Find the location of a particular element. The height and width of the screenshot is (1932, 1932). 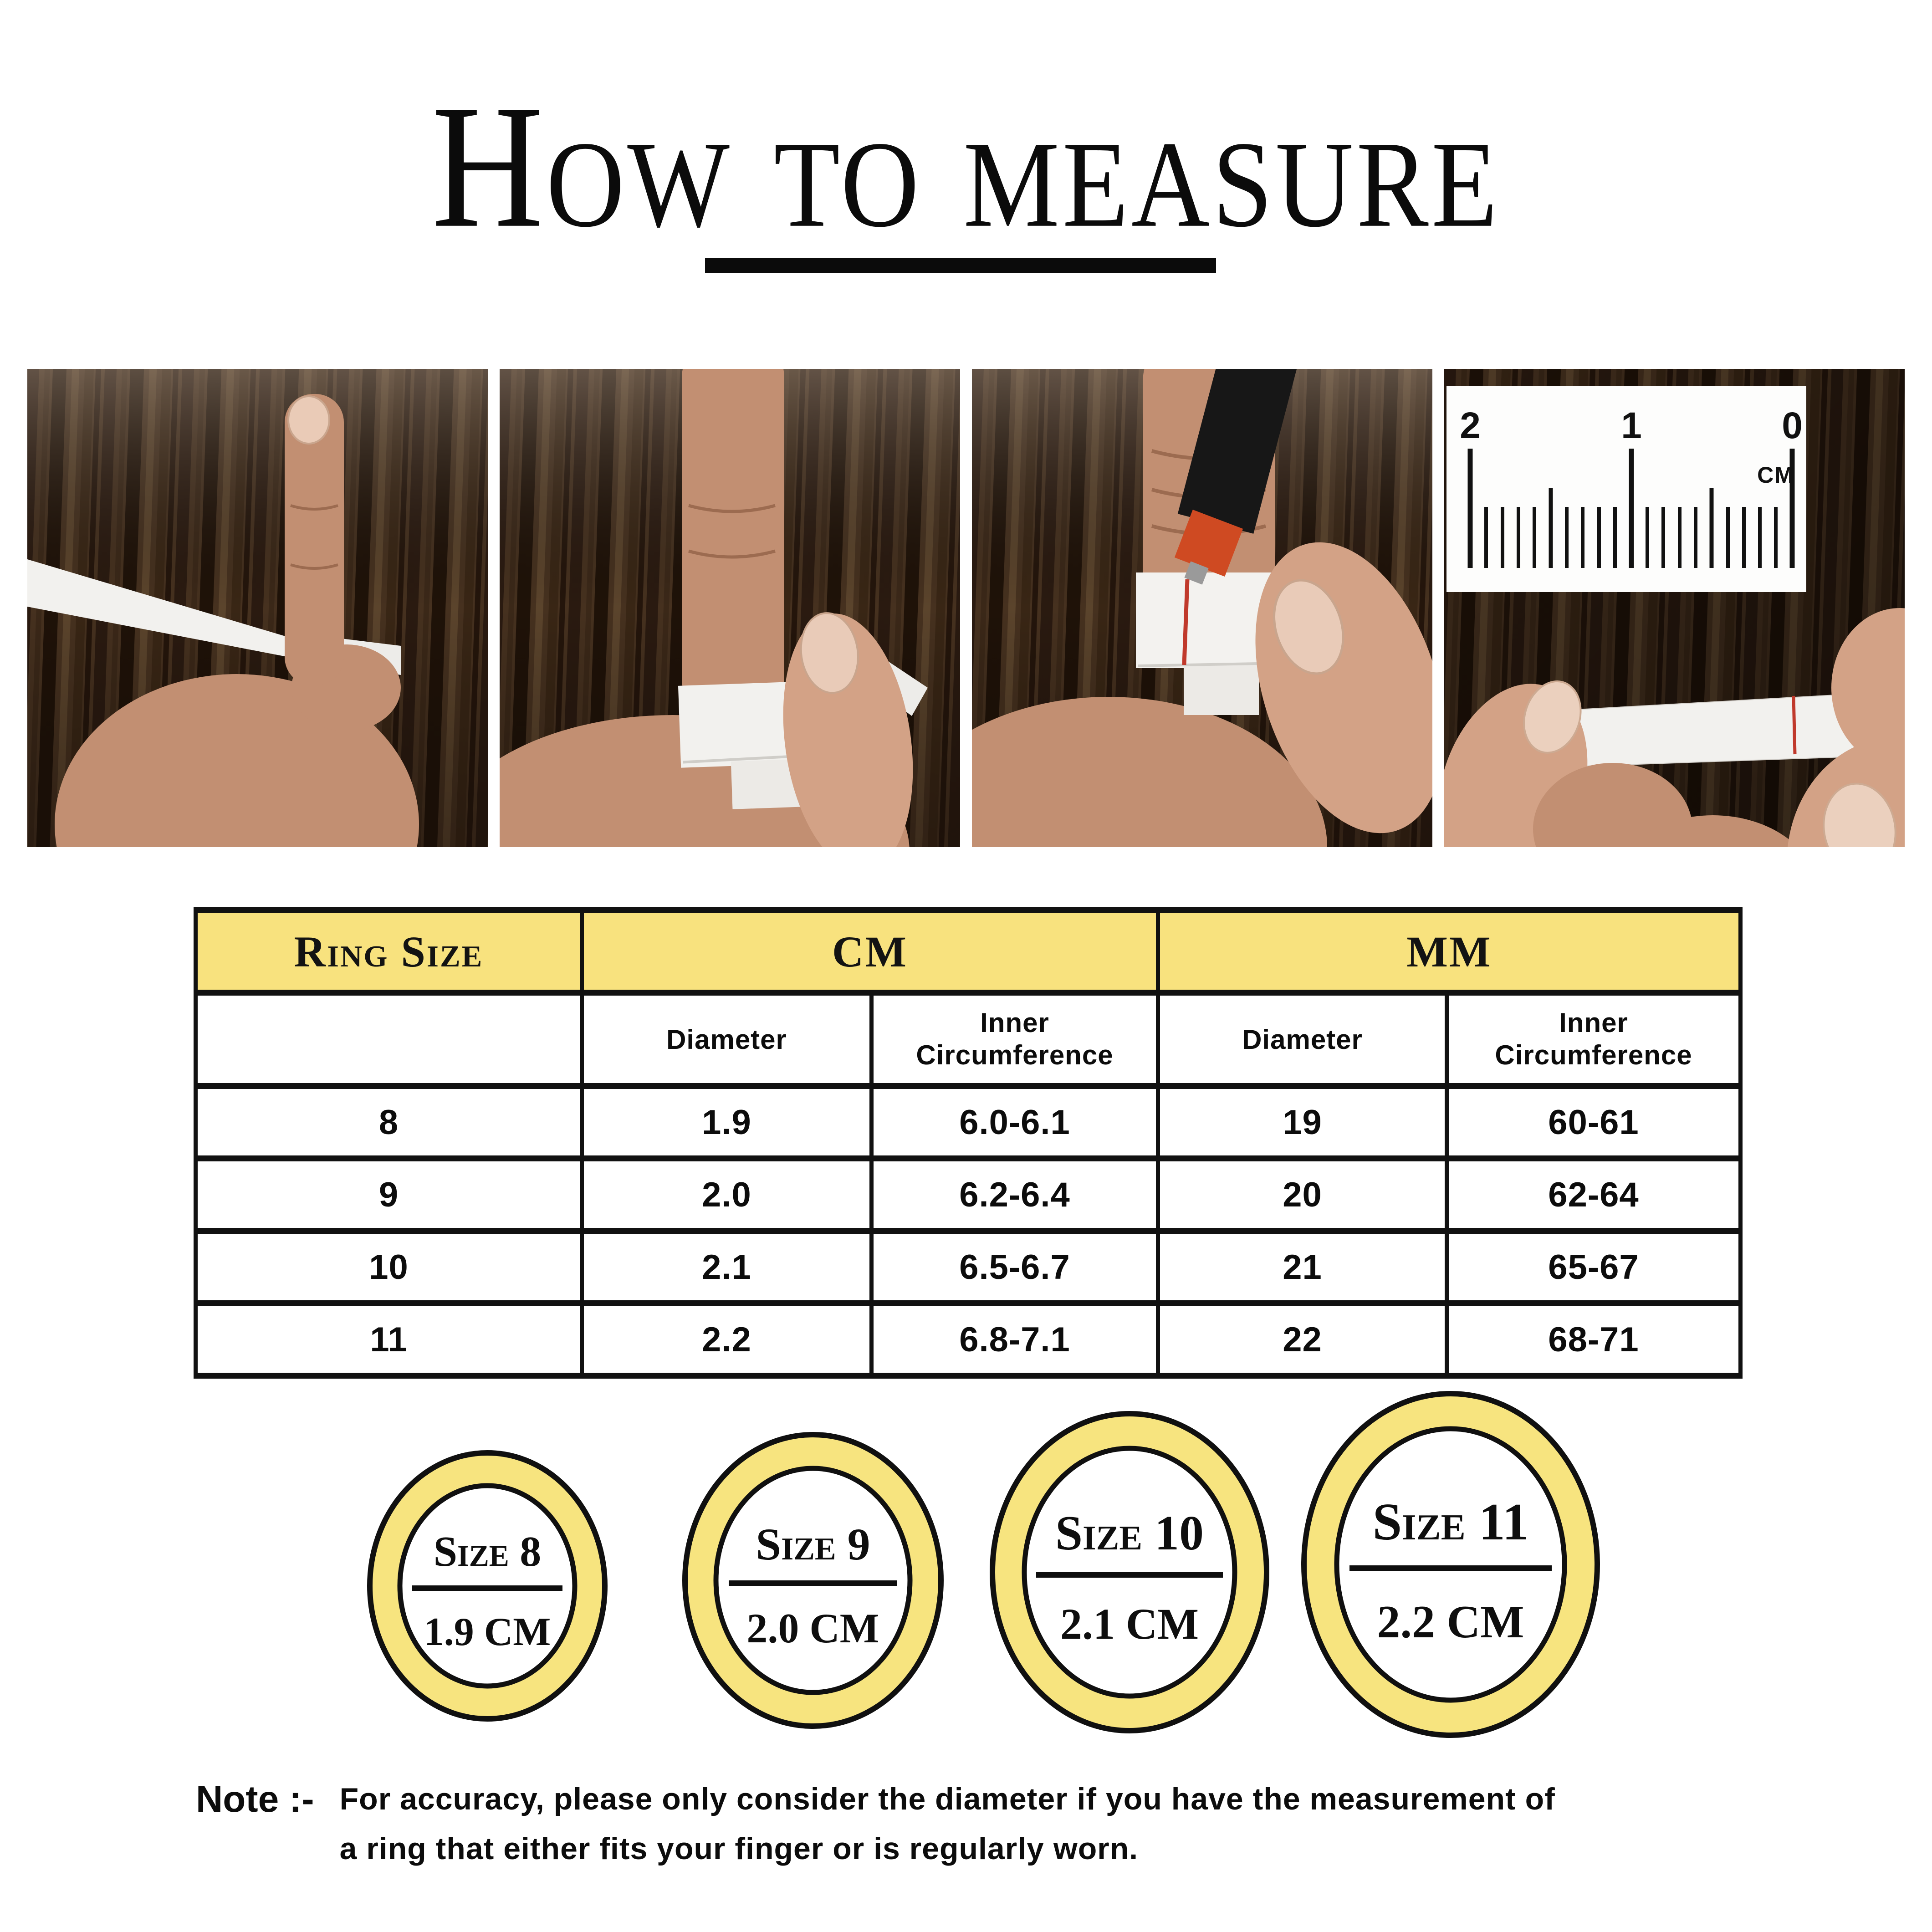

table-row: 8 1.9 6.0-6.1 19 60-61 is located at coordinates (968, 1122).